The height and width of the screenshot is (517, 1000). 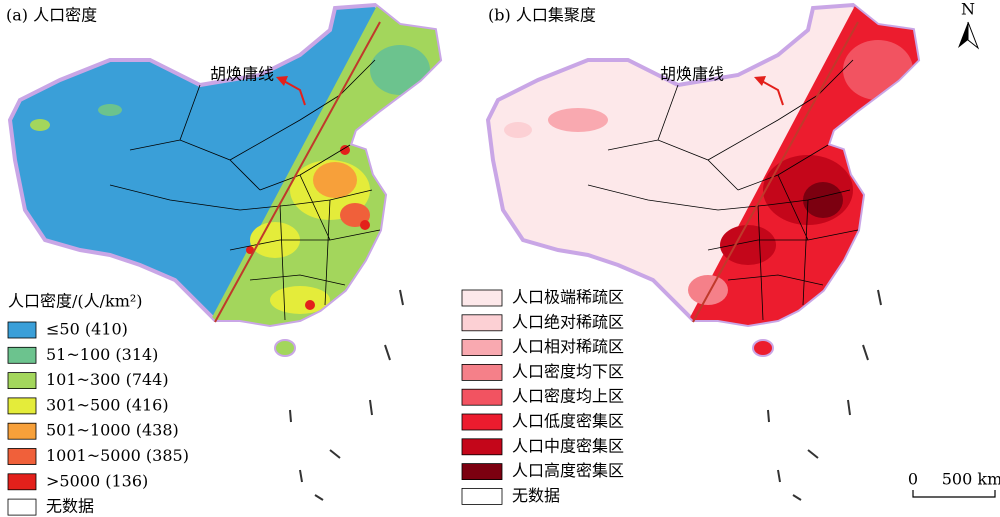 I want to click on legend-label: 301~500 (416), so click(x=107, y=404).